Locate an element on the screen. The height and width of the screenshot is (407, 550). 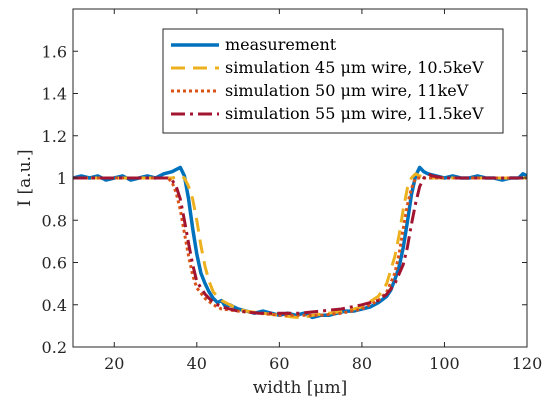
y-tick-label: 1.2 is located at coordinates (54, 136).